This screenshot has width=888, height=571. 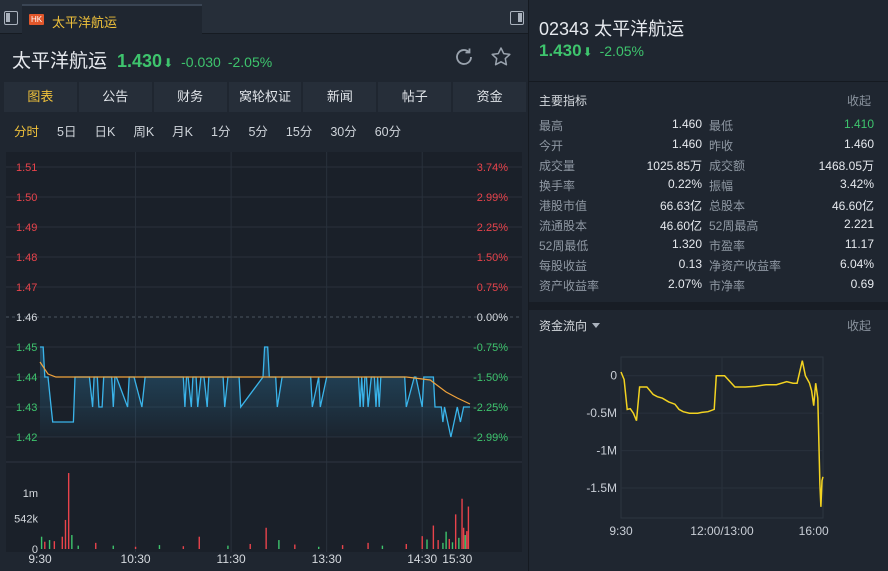 What do you see at coordinates (706, 127) in the screenshot?
I see `metrics-row: 最高 1.460 最低 1.410` at bounding box center [706, 127].